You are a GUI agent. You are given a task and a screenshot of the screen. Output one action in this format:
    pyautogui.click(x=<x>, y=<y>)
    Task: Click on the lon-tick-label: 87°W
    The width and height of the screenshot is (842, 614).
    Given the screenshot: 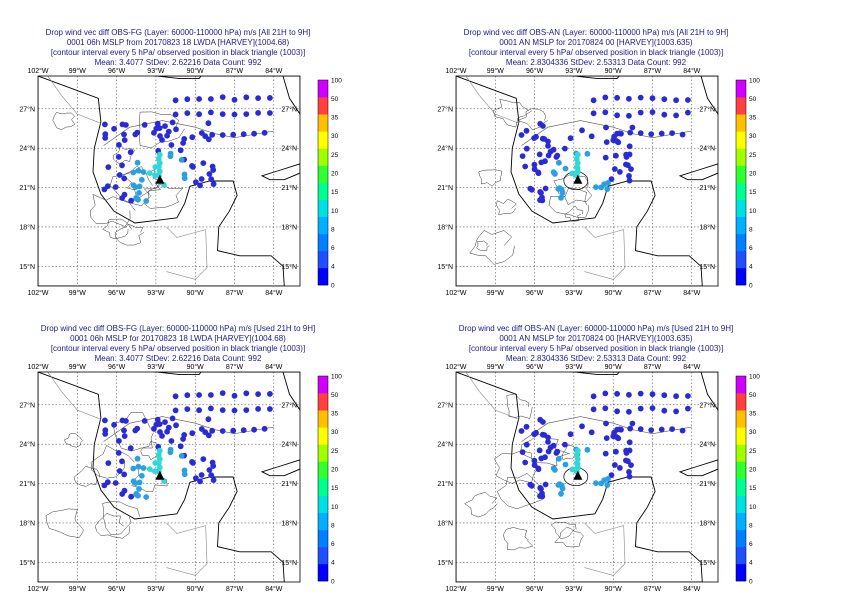 What is the action you would take?
    pyautogui.click(x=235, y=589)
    